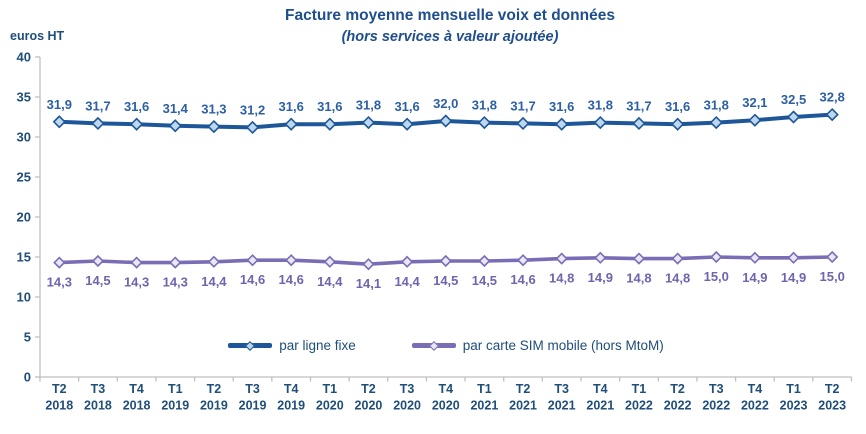 Image resolution: width=866 pixels, height=434 pixels. I want to click on data-label: 15,0, so click(716, 276).